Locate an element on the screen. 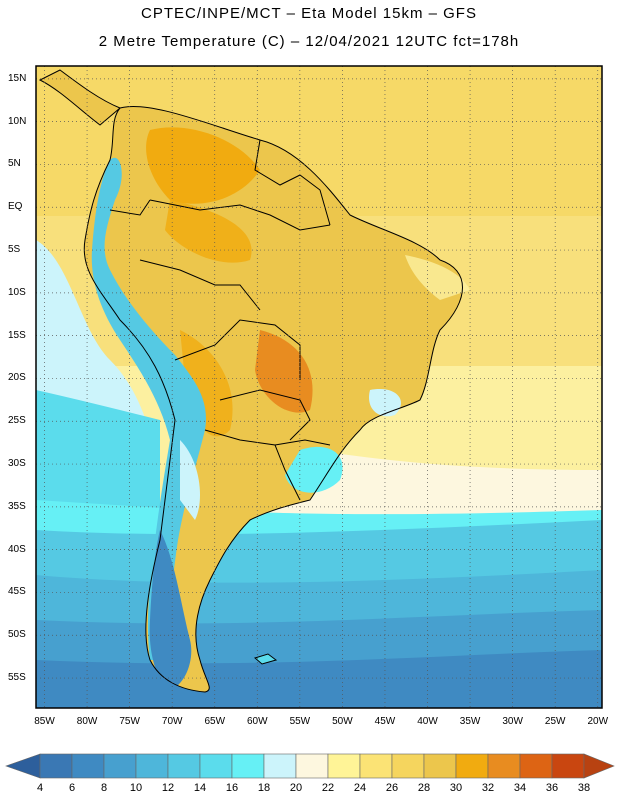  lat-label: 10S is located at coordinates (17, 292).